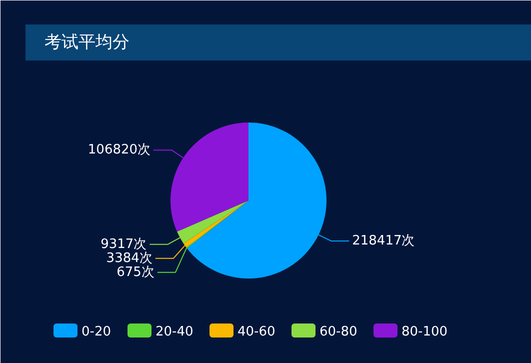  What do you see at coordinates (339, 332) in the screenshot?
I see `legend-label: 60-80` at bounding box center [339, 332].